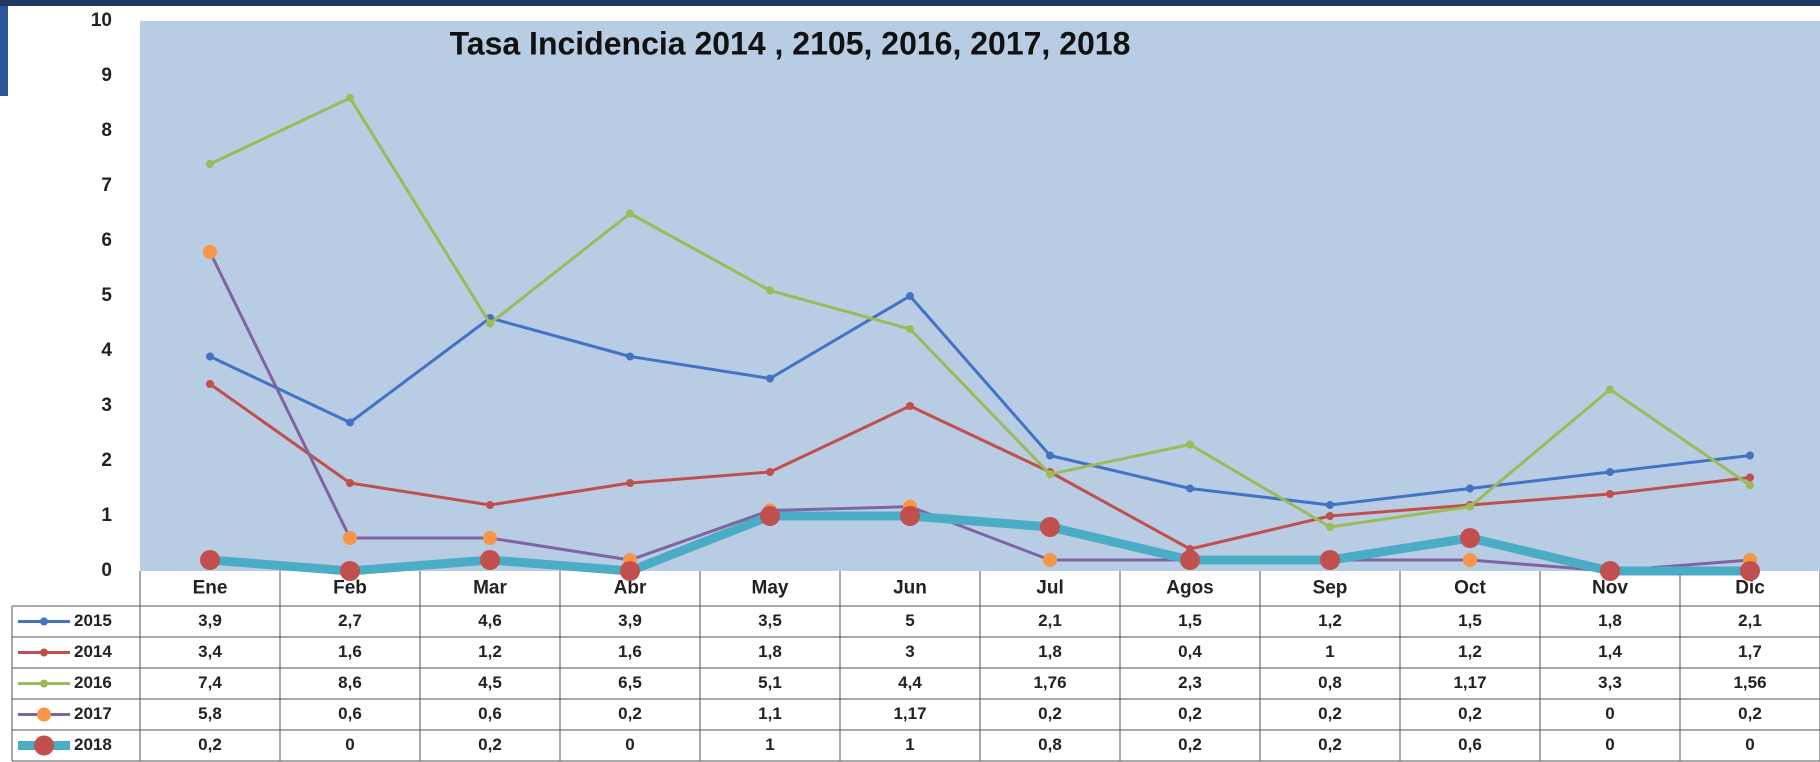 This screenshot has height=762, width=1820. What do you see at coordinates (350, 620) in the screenshot?
I see `table-cell: 2,7` at bounding box center [350, 620].